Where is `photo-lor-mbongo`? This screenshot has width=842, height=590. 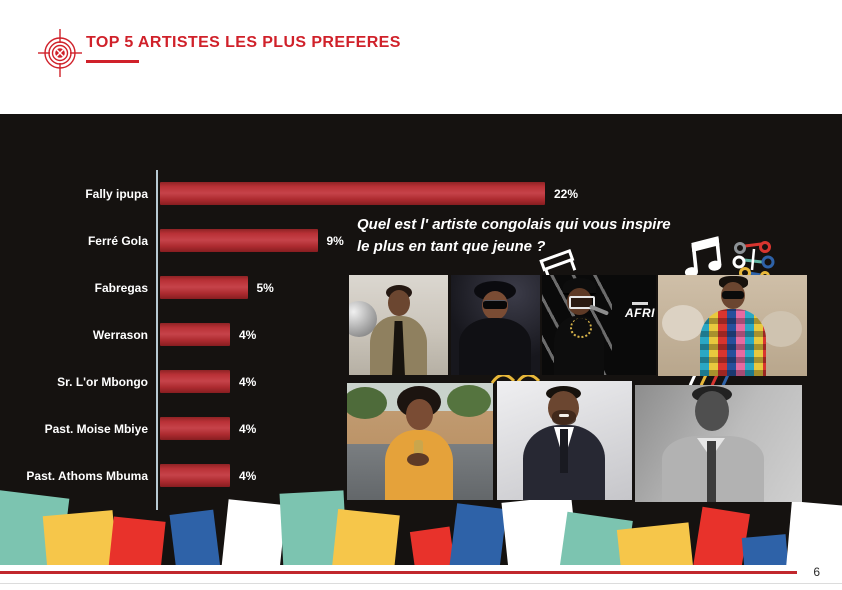 photo-lor-mbongo is located at coordinates (420, 441).